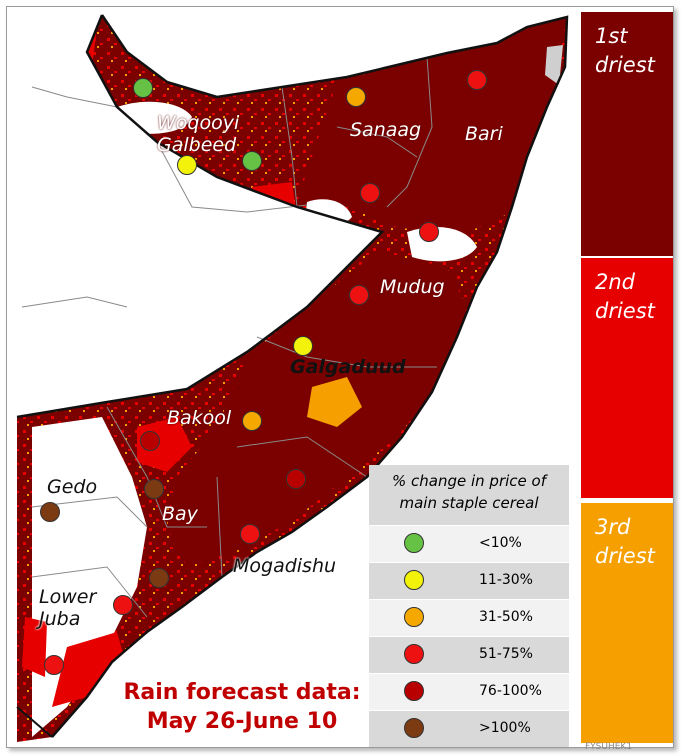 The width and height of the screenshot is (682, 756). What do you see at coordinates (68, 597) in the screenshot?
I see `region-lower-juba-line1: Lower` at bounding box center [68, 597].